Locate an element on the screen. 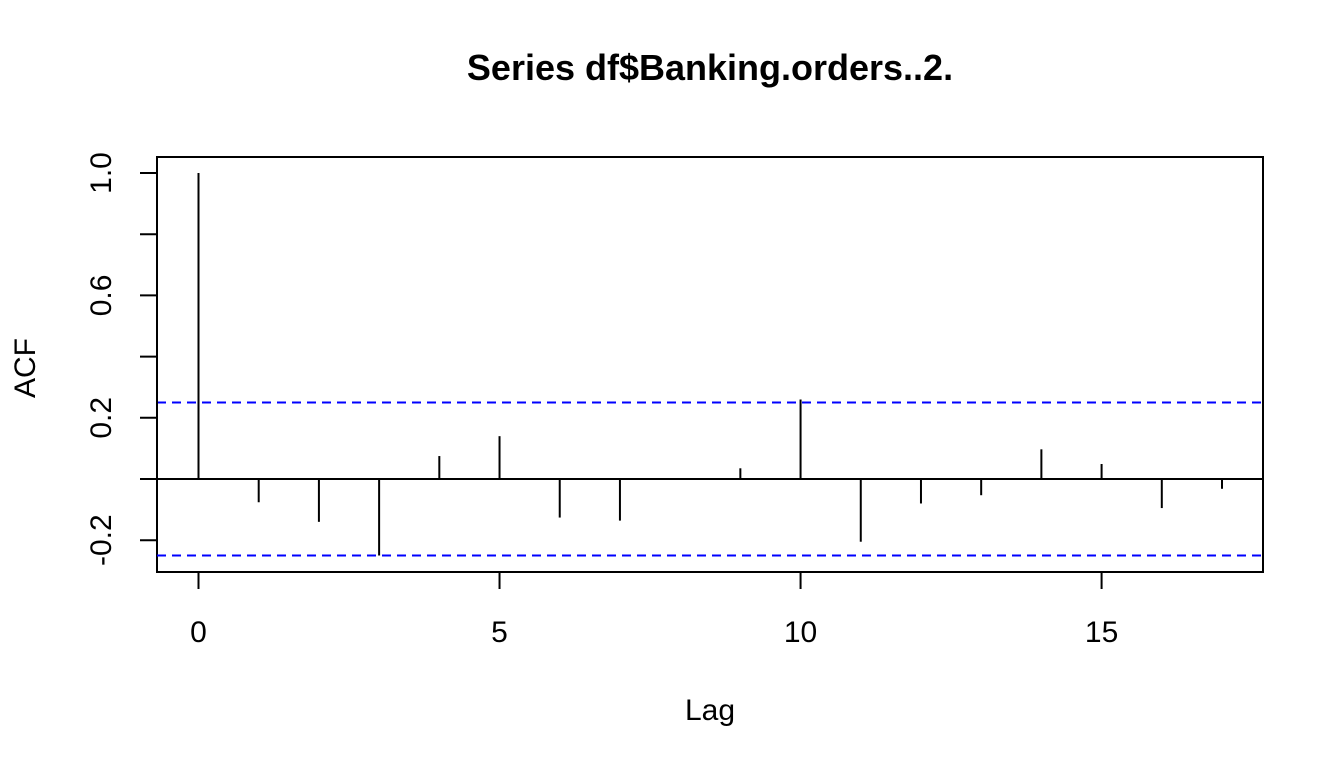 The width and height of the screenshot is (1344, 773). y-tick-label: 0.2 is located at coordinates (101, 418).